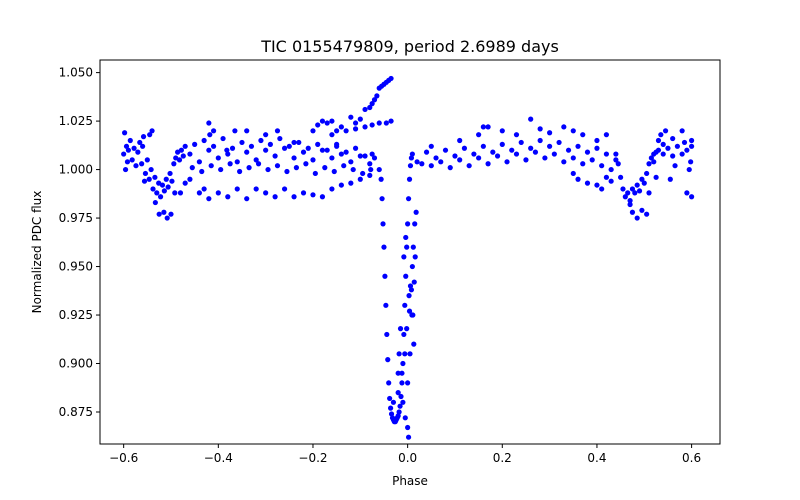  I want to click on x-tick-label: −0.2, so click(312, 458).